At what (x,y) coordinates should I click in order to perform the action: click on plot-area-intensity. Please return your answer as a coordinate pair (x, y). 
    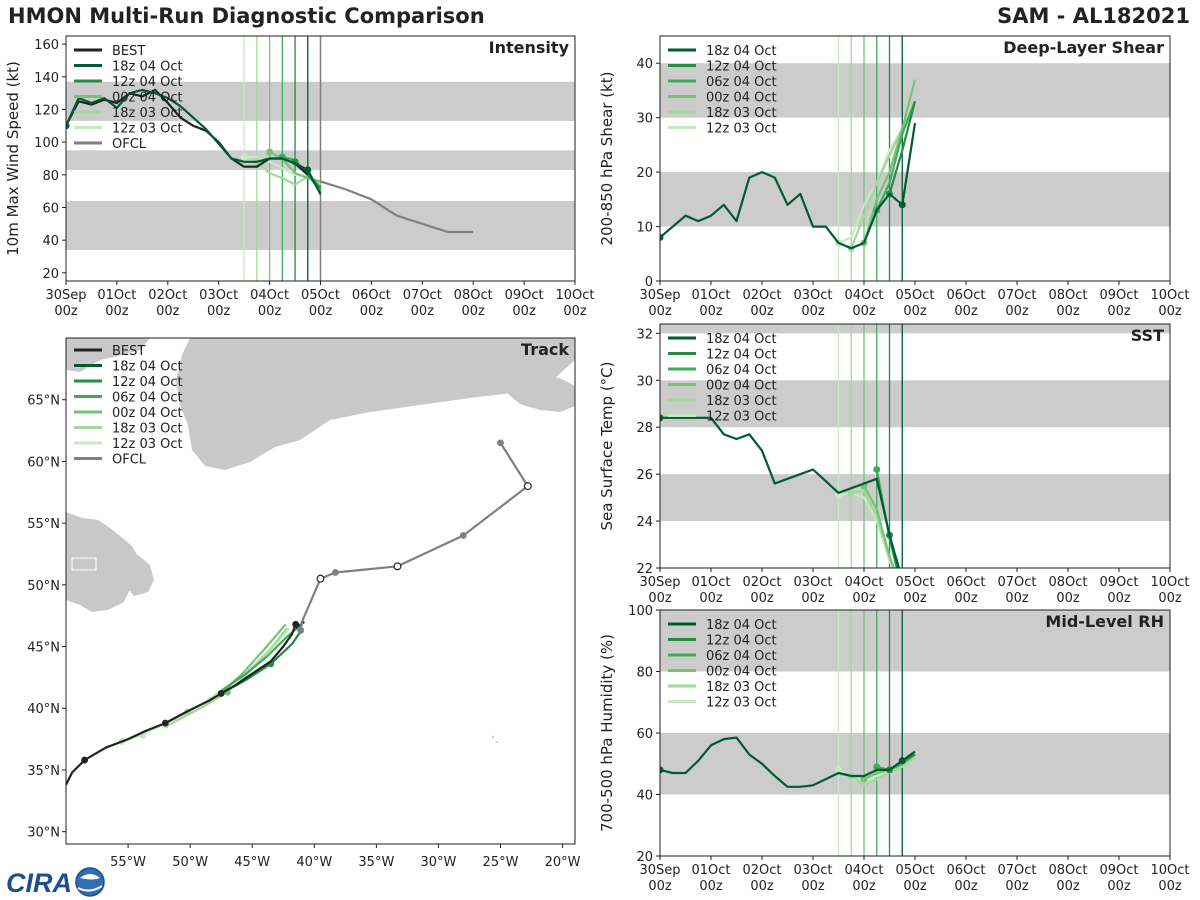
    Looking at the image, I should click on (320, 158).